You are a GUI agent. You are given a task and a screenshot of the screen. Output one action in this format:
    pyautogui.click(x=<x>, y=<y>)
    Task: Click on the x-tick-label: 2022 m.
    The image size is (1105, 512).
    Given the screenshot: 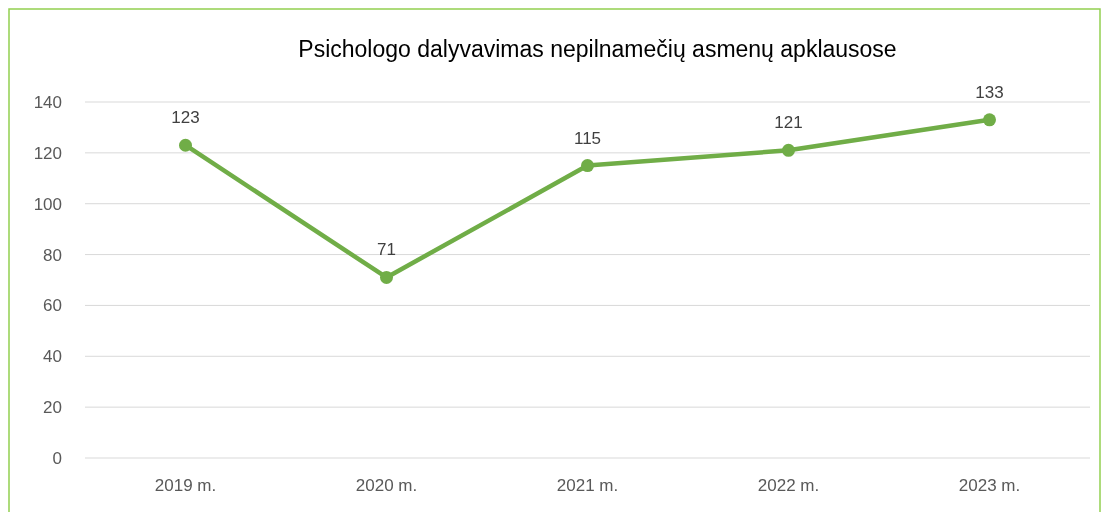 What is the action you would take?
    pyautogui.click(x=788, y=485)
    